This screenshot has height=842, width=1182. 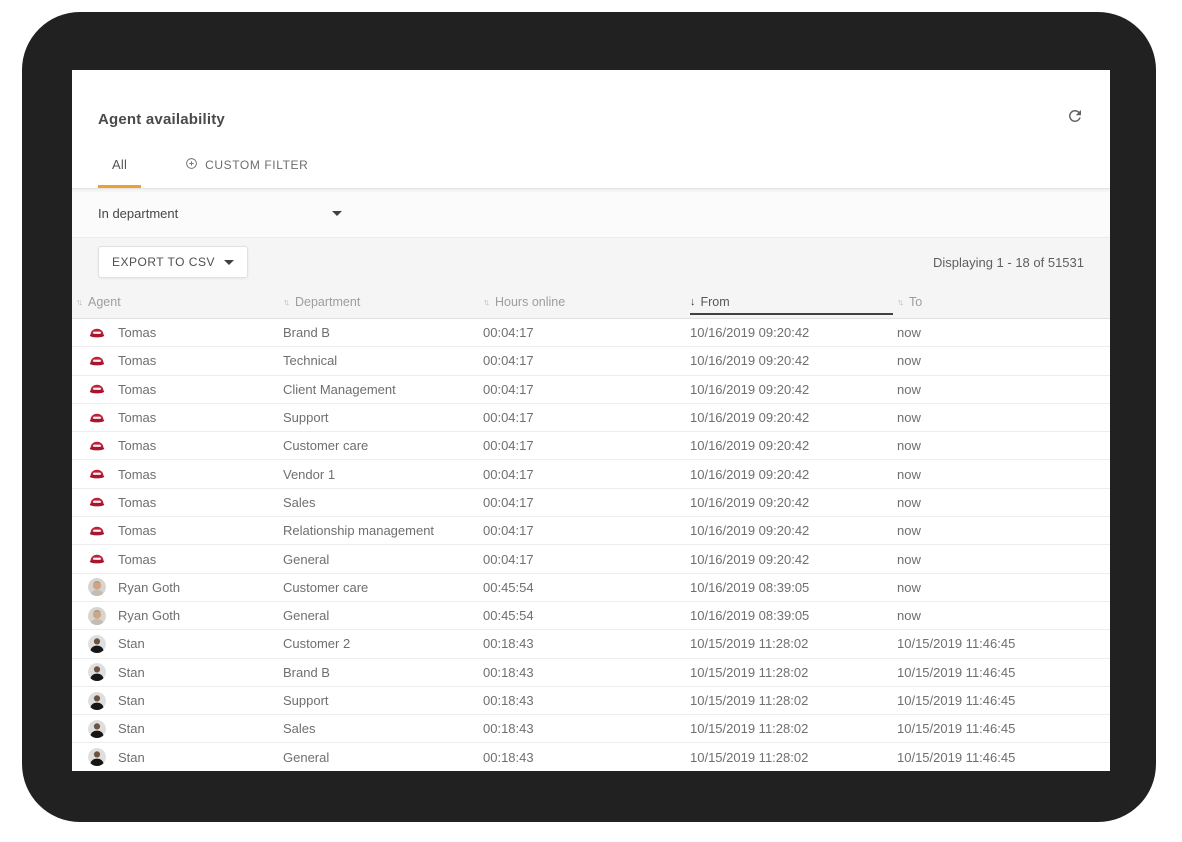 What do you see at coordinates (1003, 302) in the screenshot?
I see `column-header-to: ↑↓ To` at bounding box center [1003, 302].